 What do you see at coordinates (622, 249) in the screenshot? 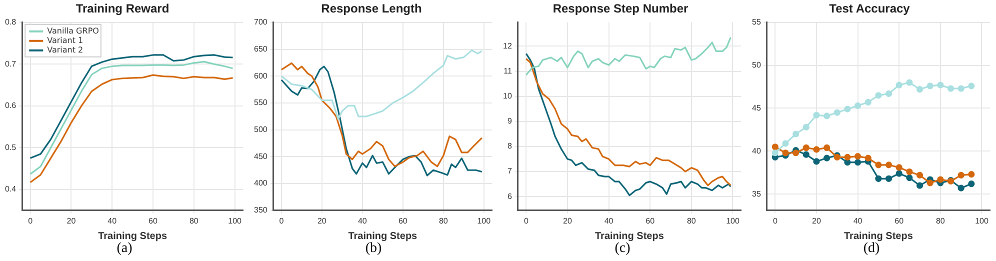
I see `text: (c)` at bounding box center [622, 249].